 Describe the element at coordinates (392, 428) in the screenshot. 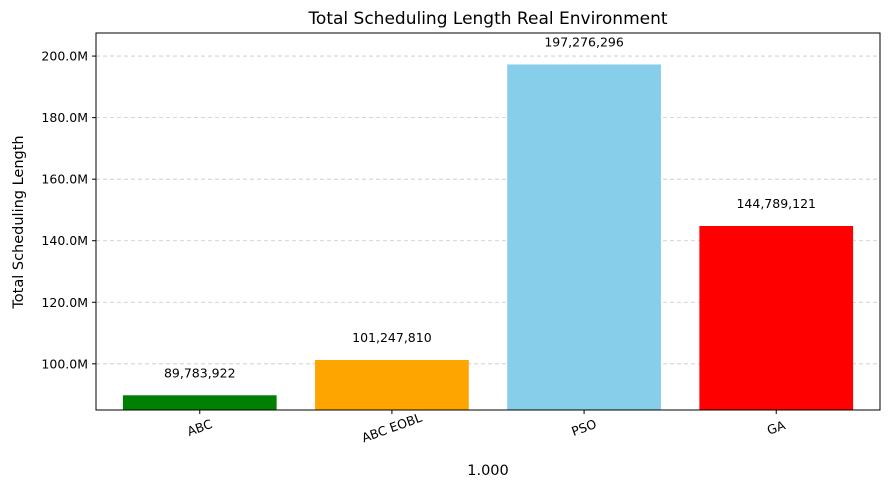

I see `x-tick-label: ABC EOBL` at that location.